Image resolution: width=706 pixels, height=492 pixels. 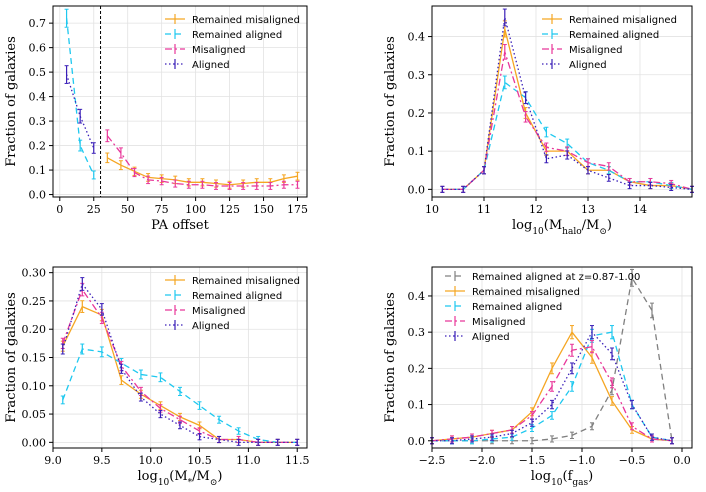 What do you see at coordinates (632, 460) in the screenshot?
I see `x-tick-label: −0.5` at bounding box center [632, 460].